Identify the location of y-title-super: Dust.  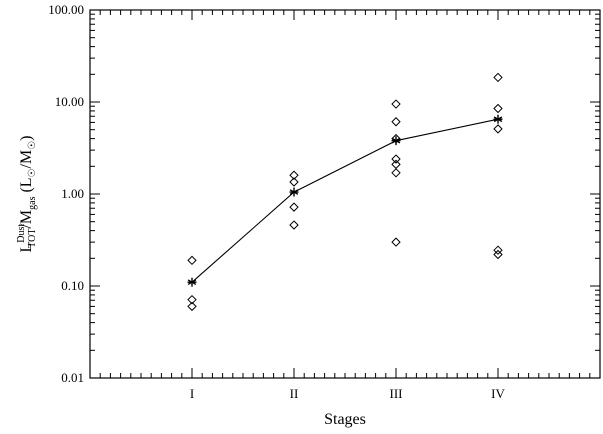
(21, 233).